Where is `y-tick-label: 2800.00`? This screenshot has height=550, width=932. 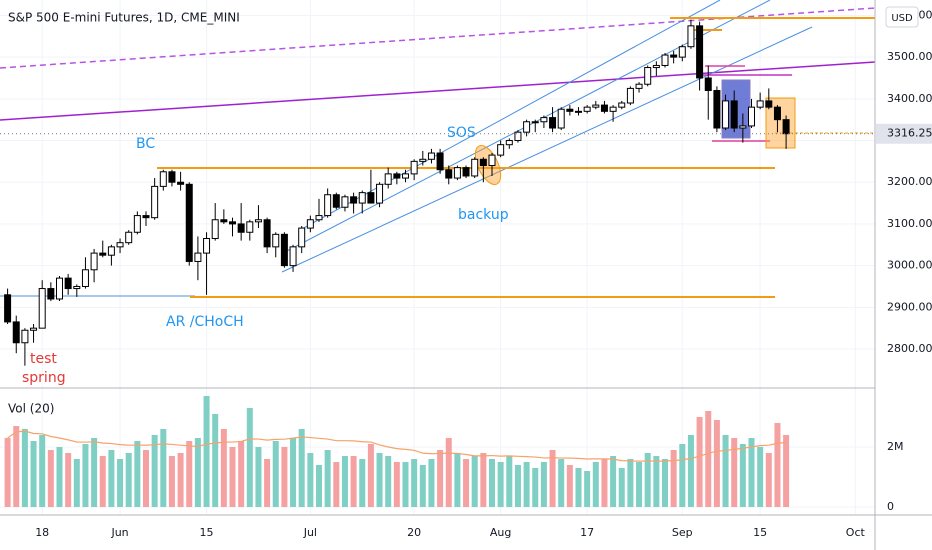
y-tick-label: 2800.00 is located at coordinates (909, 348).